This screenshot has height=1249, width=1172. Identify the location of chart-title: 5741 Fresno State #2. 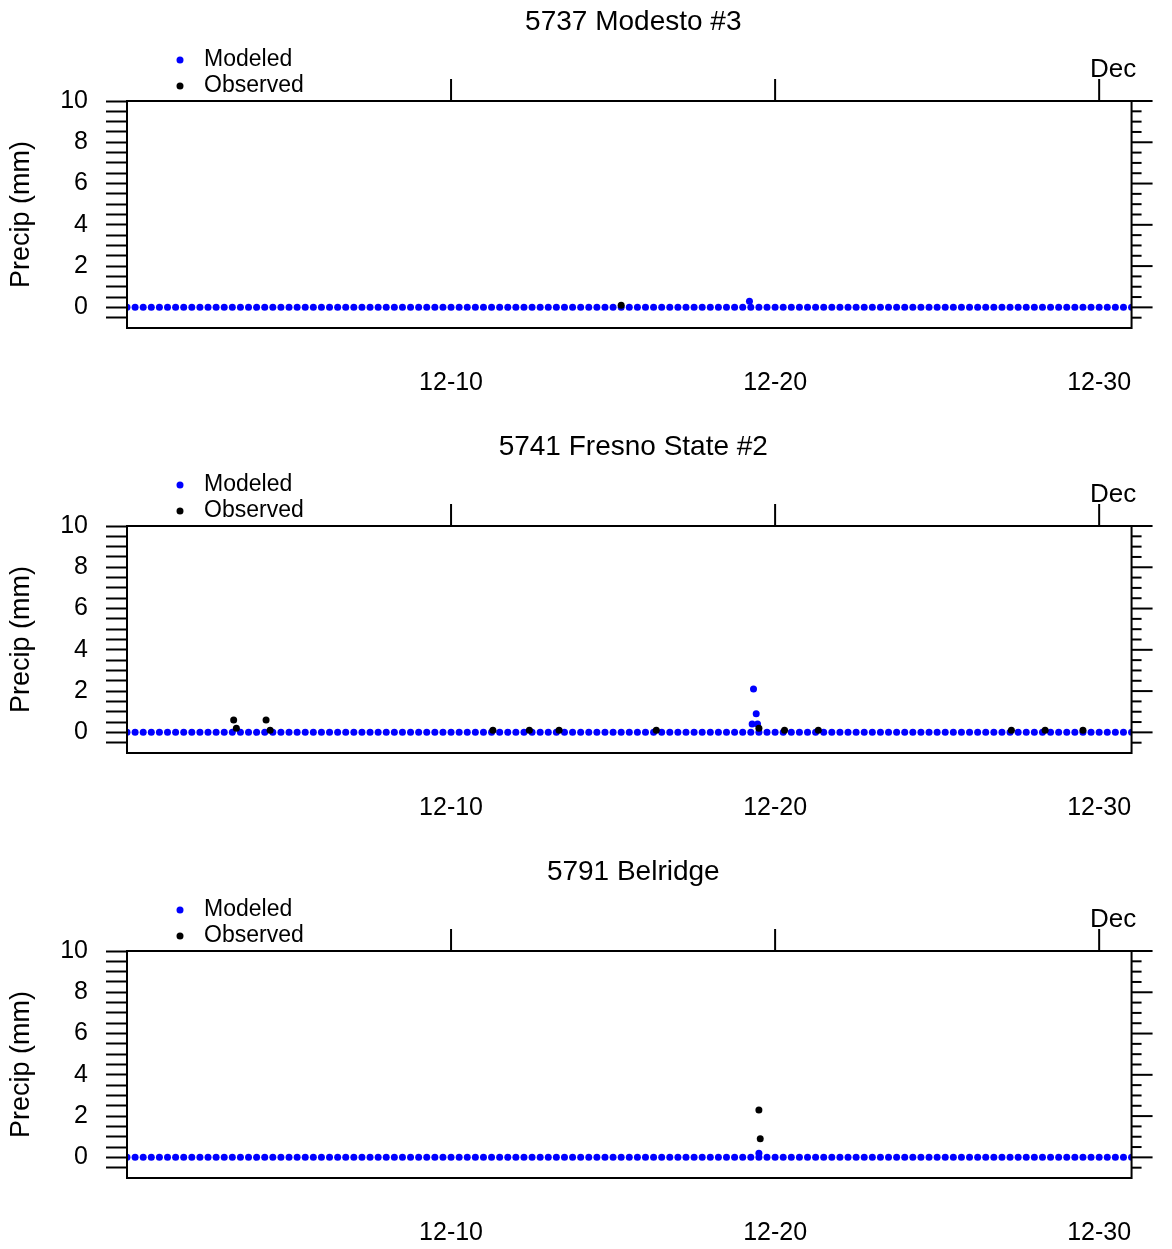
(633, 445).